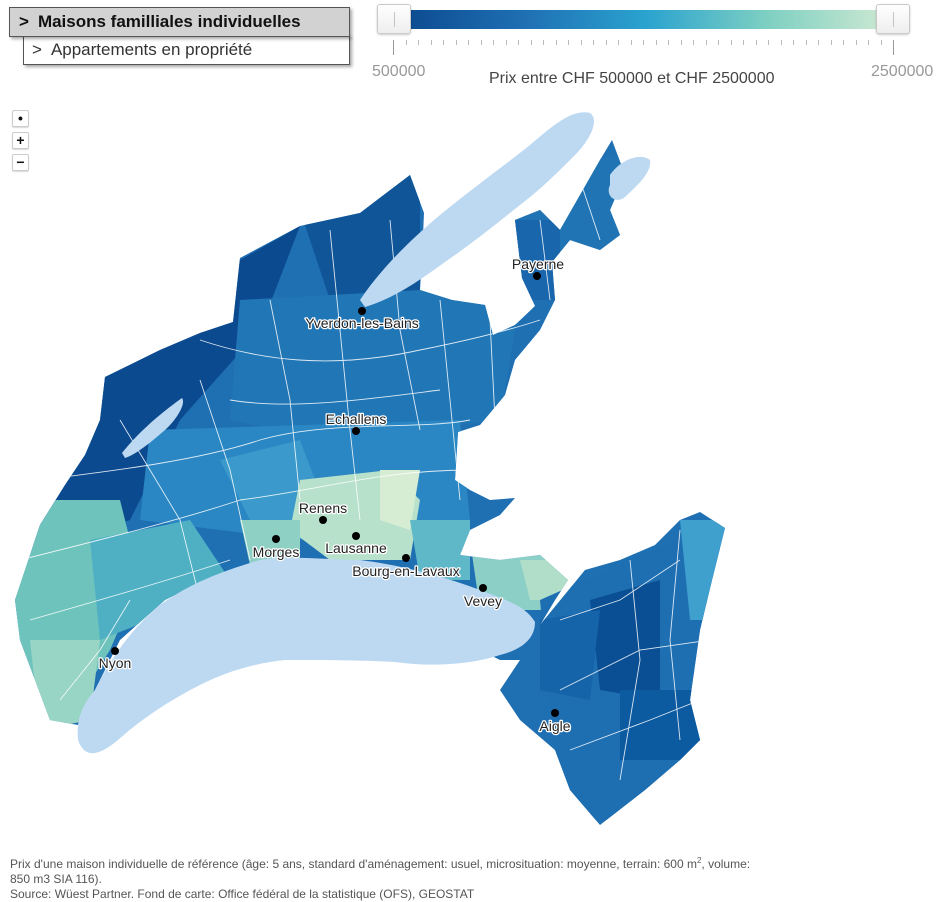  What do you see at coordinates (893, 19) in the screenshot?
I see `price-slider-max-handle` at bounding box center [893, 19].